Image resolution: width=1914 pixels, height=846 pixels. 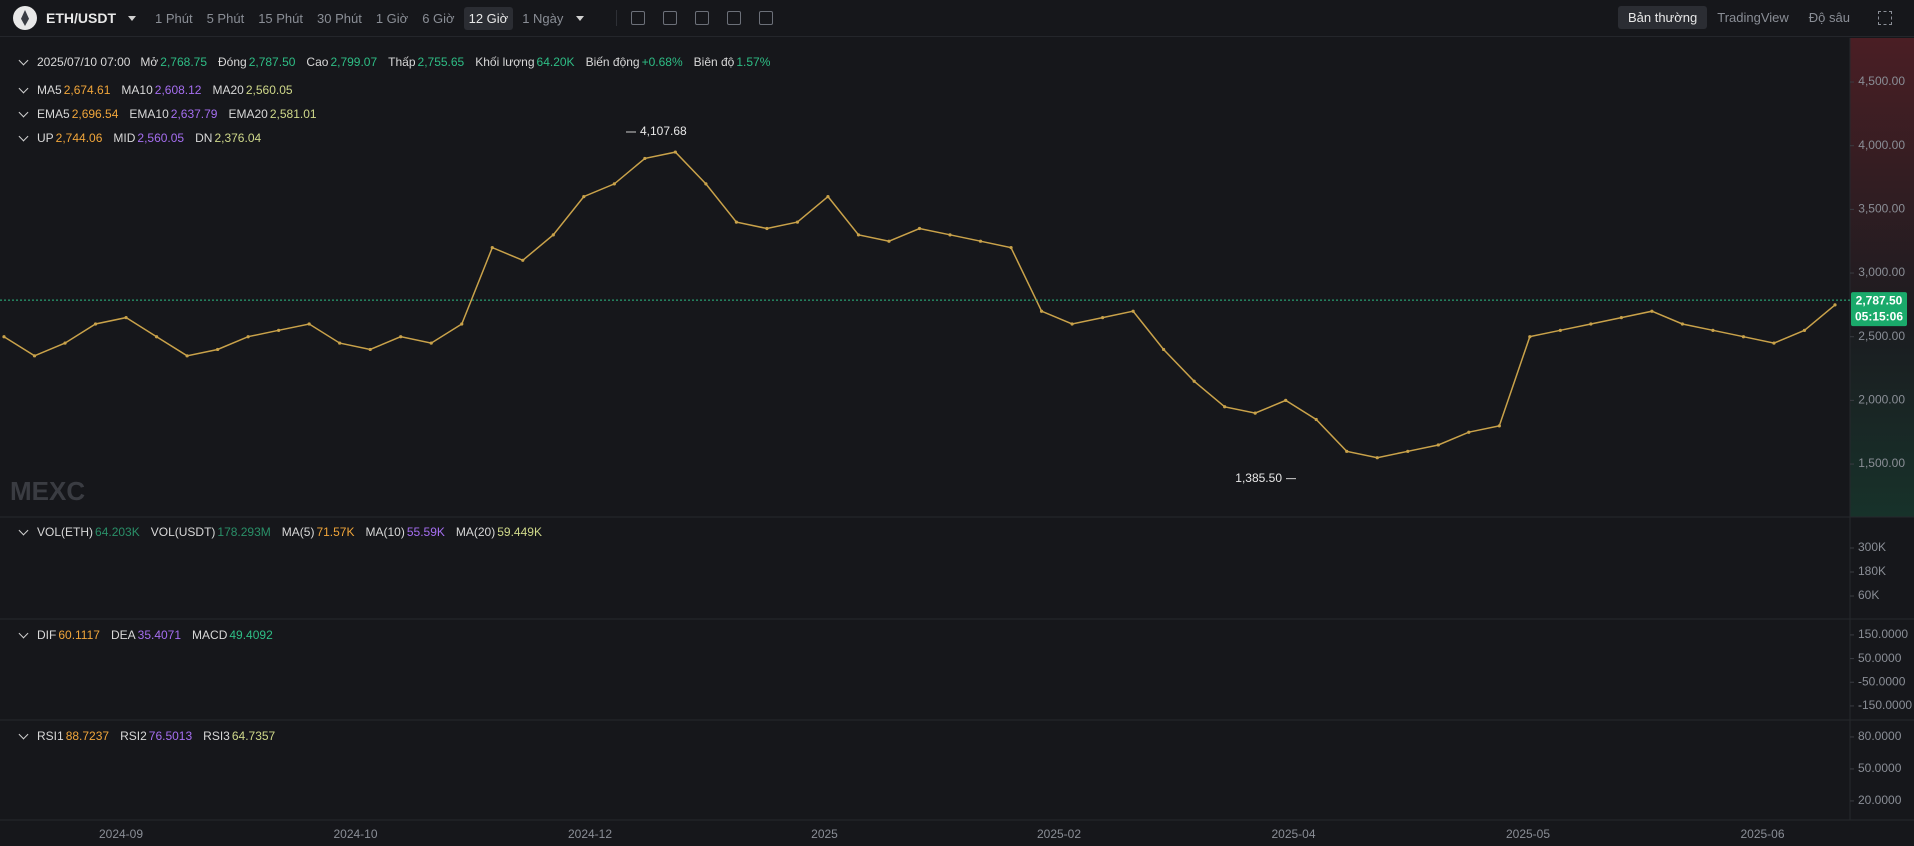 What do you see at coordinates (79, 635) in the screenshot?
I see `legend-value: 60.1117` at bounding box center [79, 635].